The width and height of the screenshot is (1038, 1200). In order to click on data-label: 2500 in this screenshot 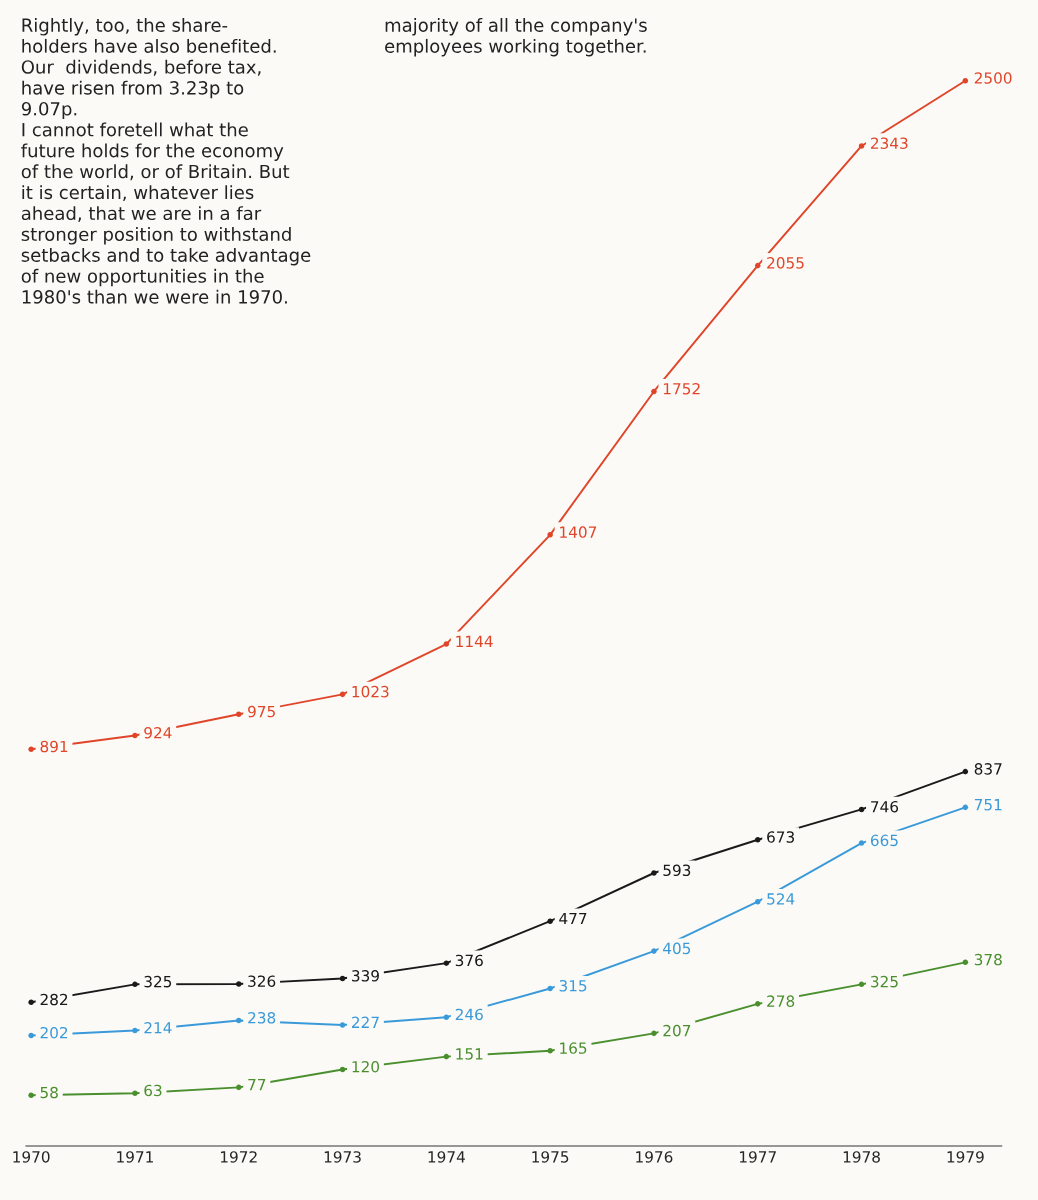, I will do `click(993, 78)`.